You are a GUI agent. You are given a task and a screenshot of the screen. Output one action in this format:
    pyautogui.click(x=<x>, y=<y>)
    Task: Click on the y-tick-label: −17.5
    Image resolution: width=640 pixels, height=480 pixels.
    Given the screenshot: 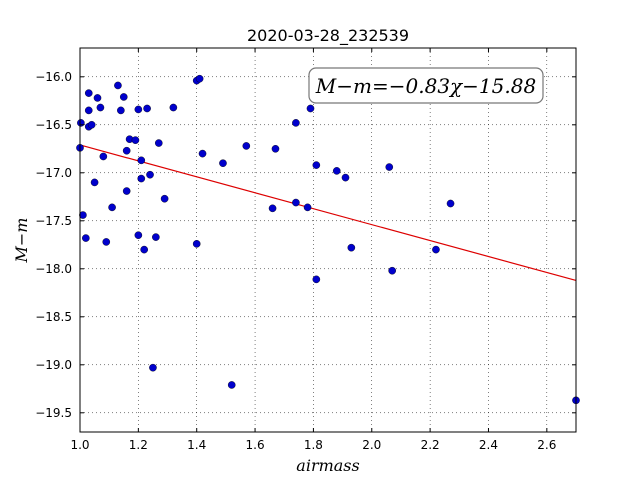 What is the action you would take?
    pyautogui.click(x=53, y=221)
    